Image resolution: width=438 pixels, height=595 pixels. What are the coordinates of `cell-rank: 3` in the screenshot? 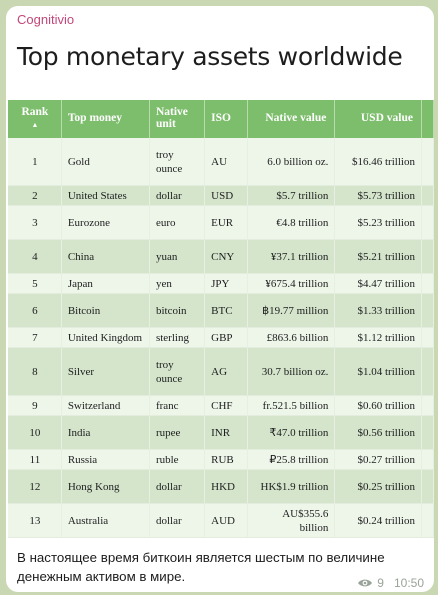 It's located at (35, 223).